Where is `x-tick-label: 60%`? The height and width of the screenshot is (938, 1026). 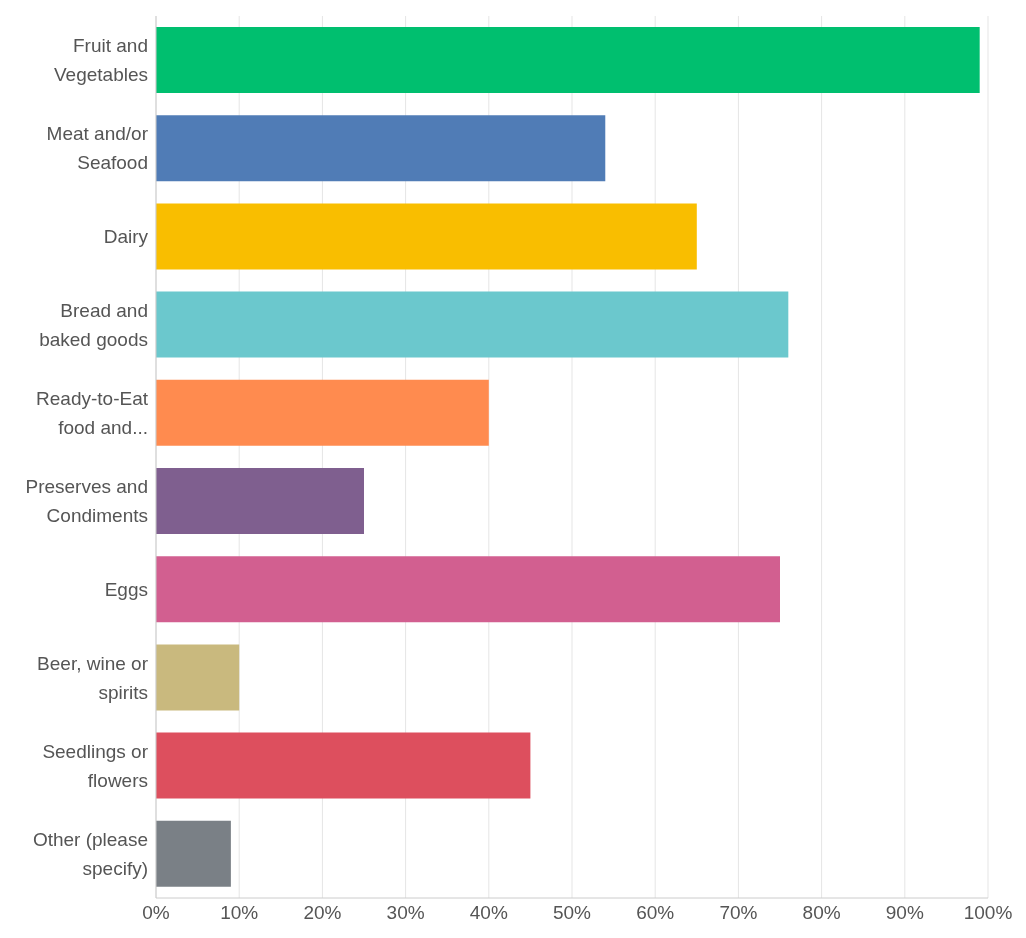
x-tick-label: 60% is located at coordinates (655, 913).